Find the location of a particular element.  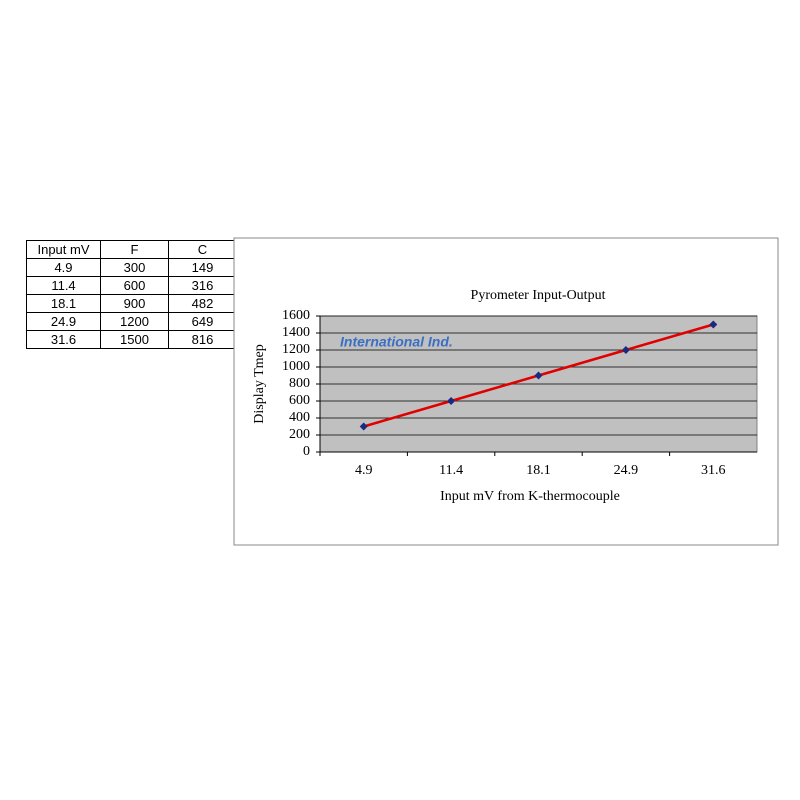

x-tick-label: 24.9 is located at coordinates (626, 470).